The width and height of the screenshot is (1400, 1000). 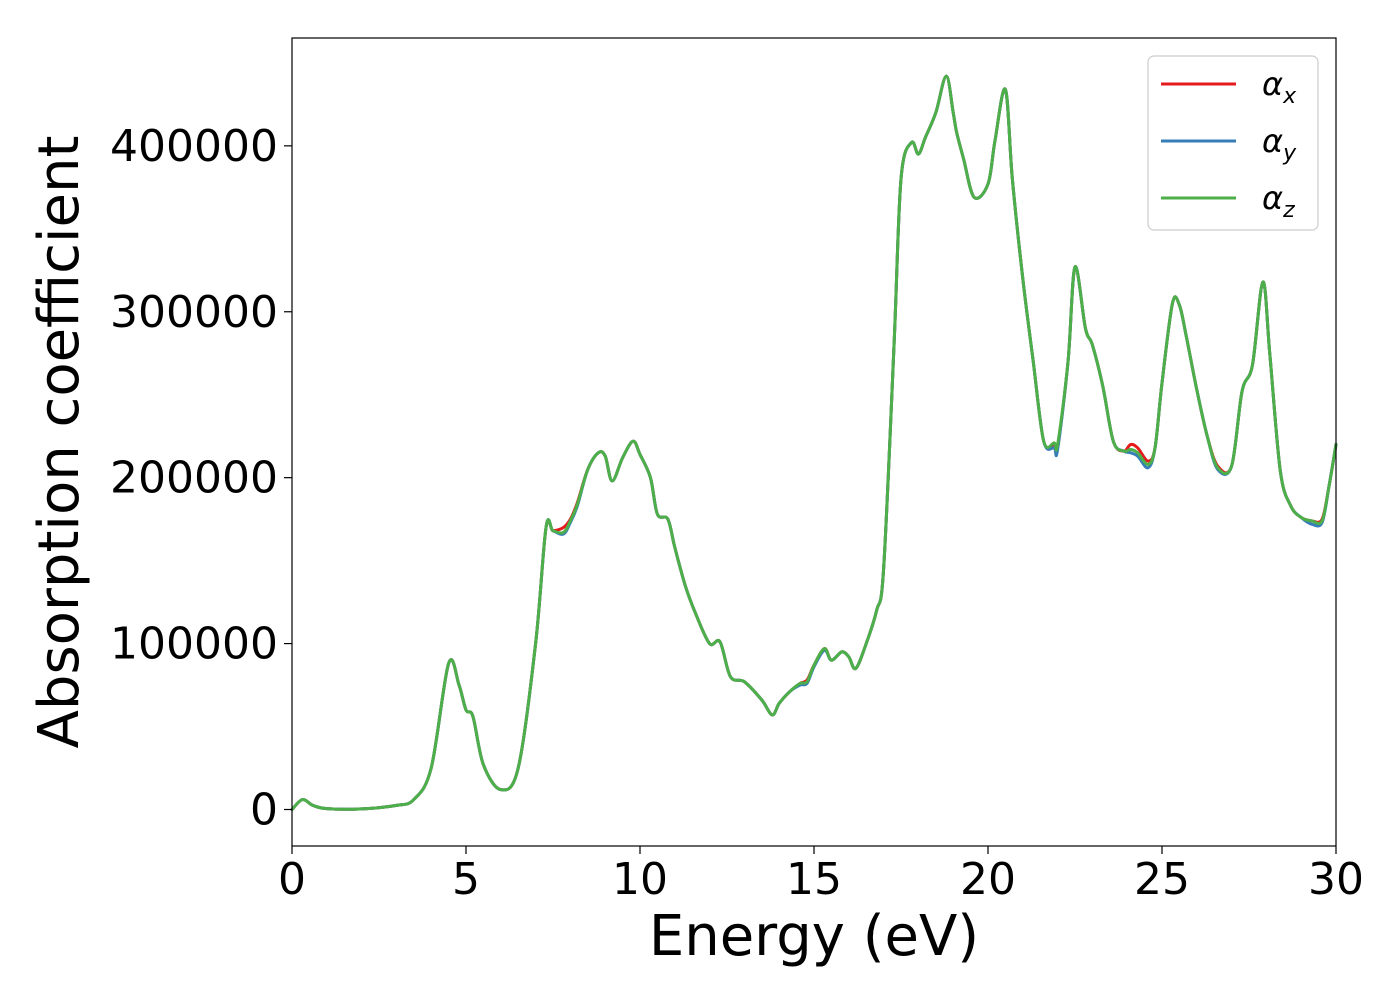 I want to click on legend-label-z: αz, so click(x=1278, y=201).